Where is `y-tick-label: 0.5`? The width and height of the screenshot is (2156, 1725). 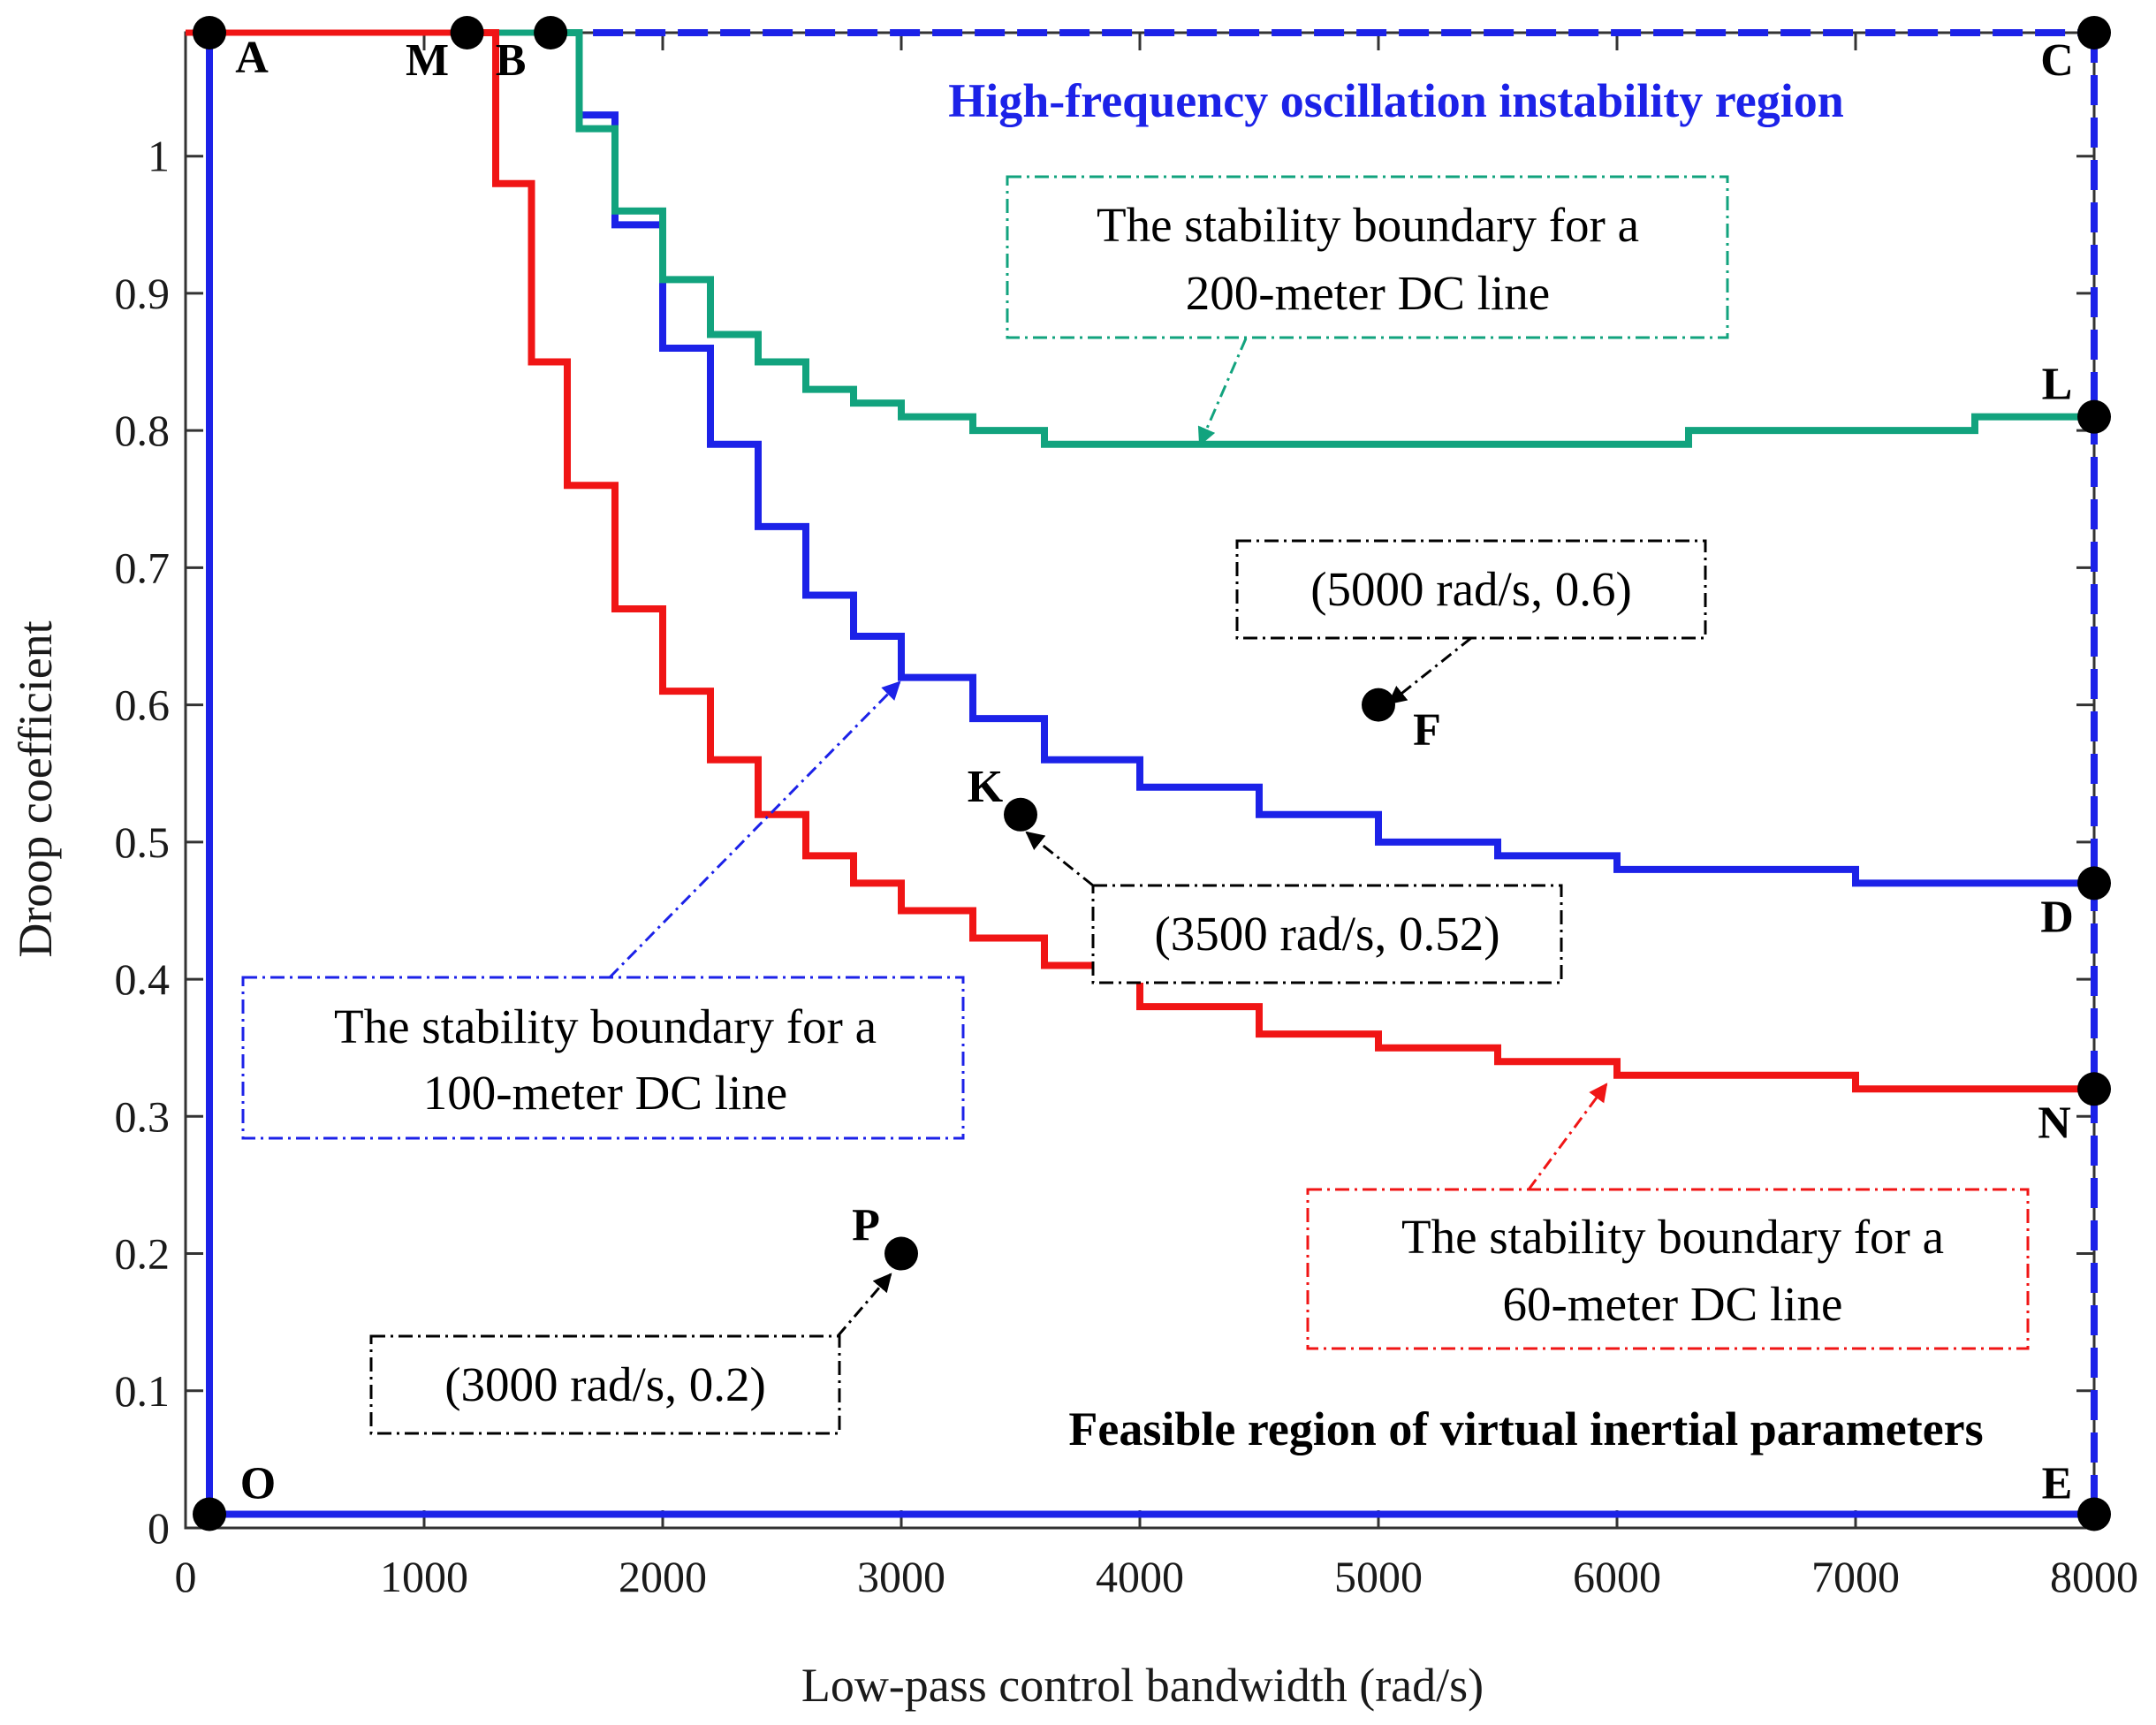
y-tick-label: 0.5 is located at coordinates (143, 842).